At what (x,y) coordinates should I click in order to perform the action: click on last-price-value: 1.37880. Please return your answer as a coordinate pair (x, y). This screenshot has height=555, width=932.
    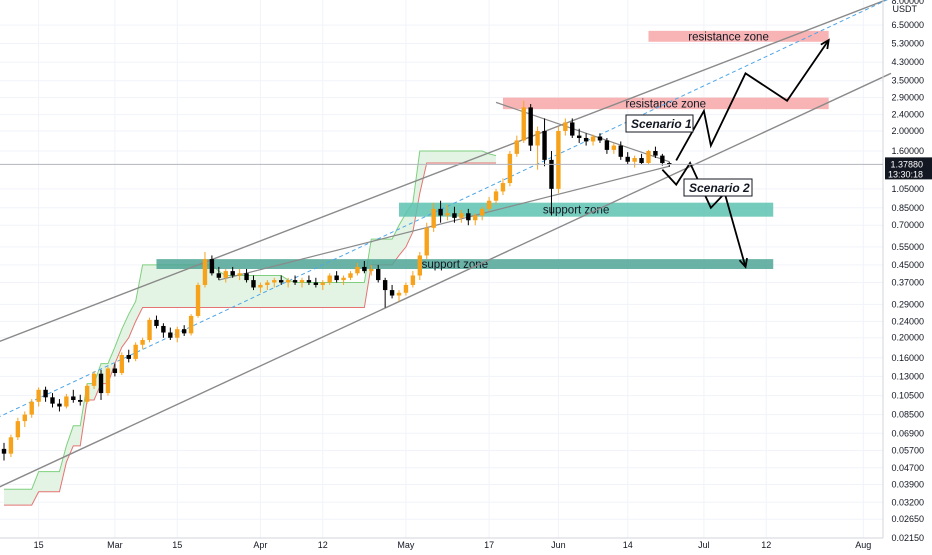
    Looking at the image, I should click on (906, 164).